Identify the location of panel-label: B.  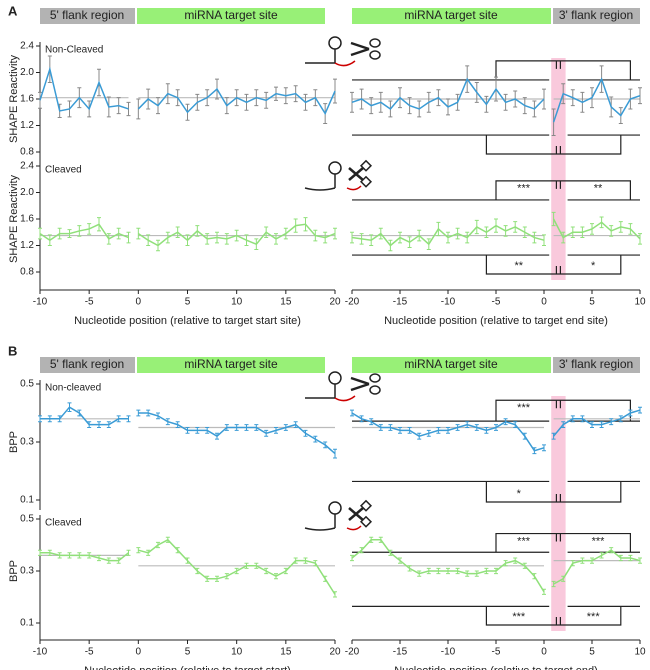
(12, 350).